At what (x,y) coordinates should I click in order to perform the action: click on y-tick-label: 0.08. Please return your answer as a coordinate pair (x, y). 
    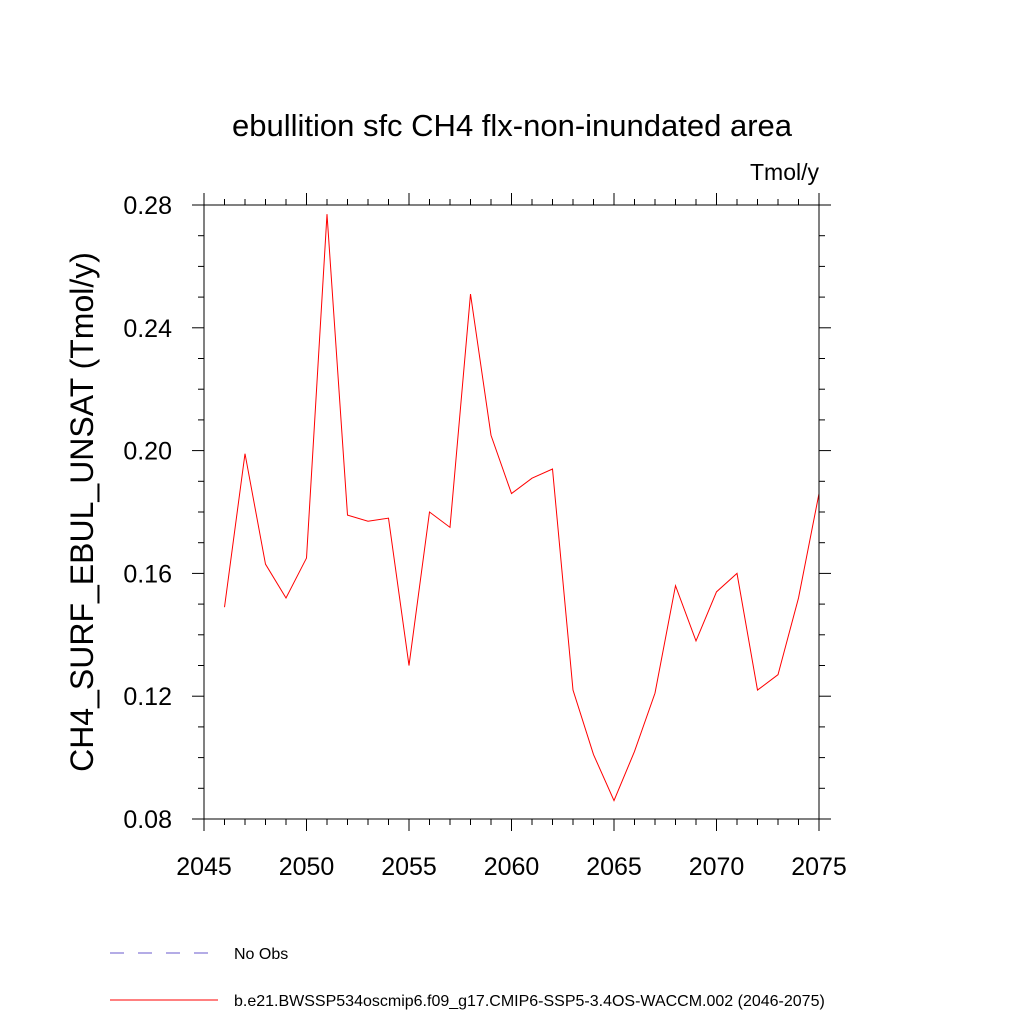
    Looking at the image, I should click on (147, 820).